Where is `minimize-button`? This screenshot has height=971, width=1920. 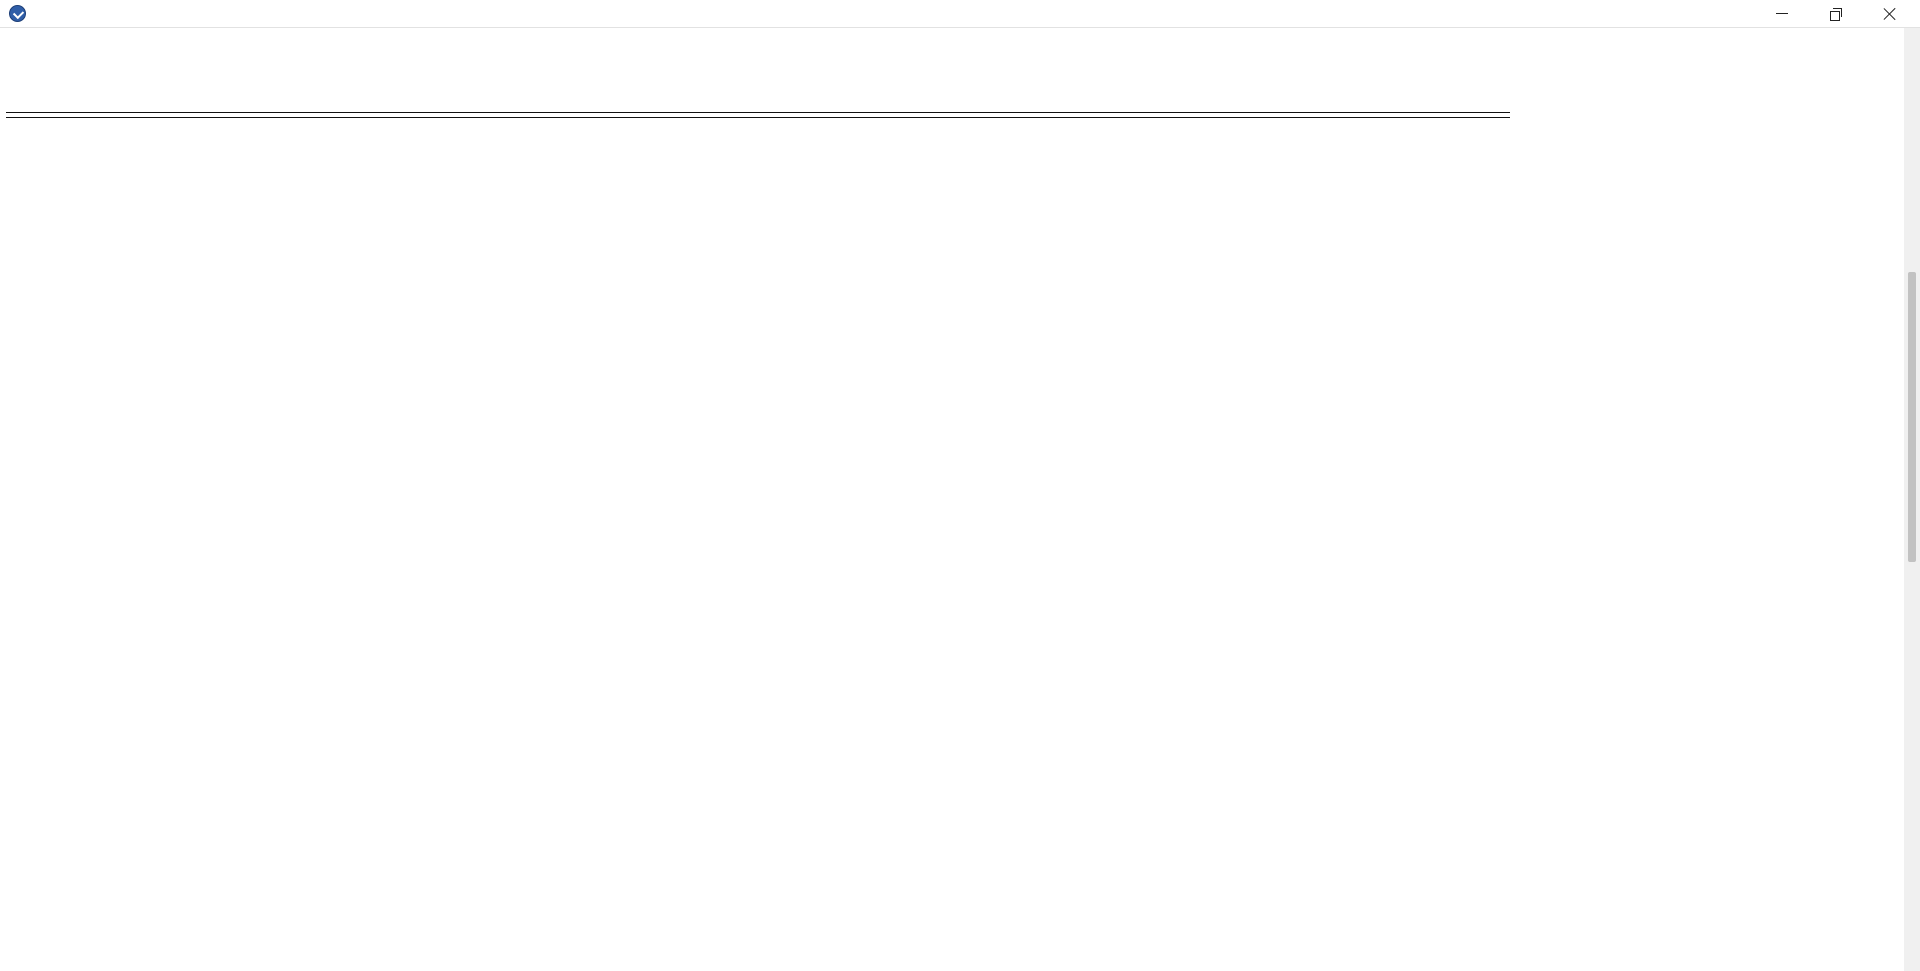
minimize-button is located at coordinates (1782, 13).